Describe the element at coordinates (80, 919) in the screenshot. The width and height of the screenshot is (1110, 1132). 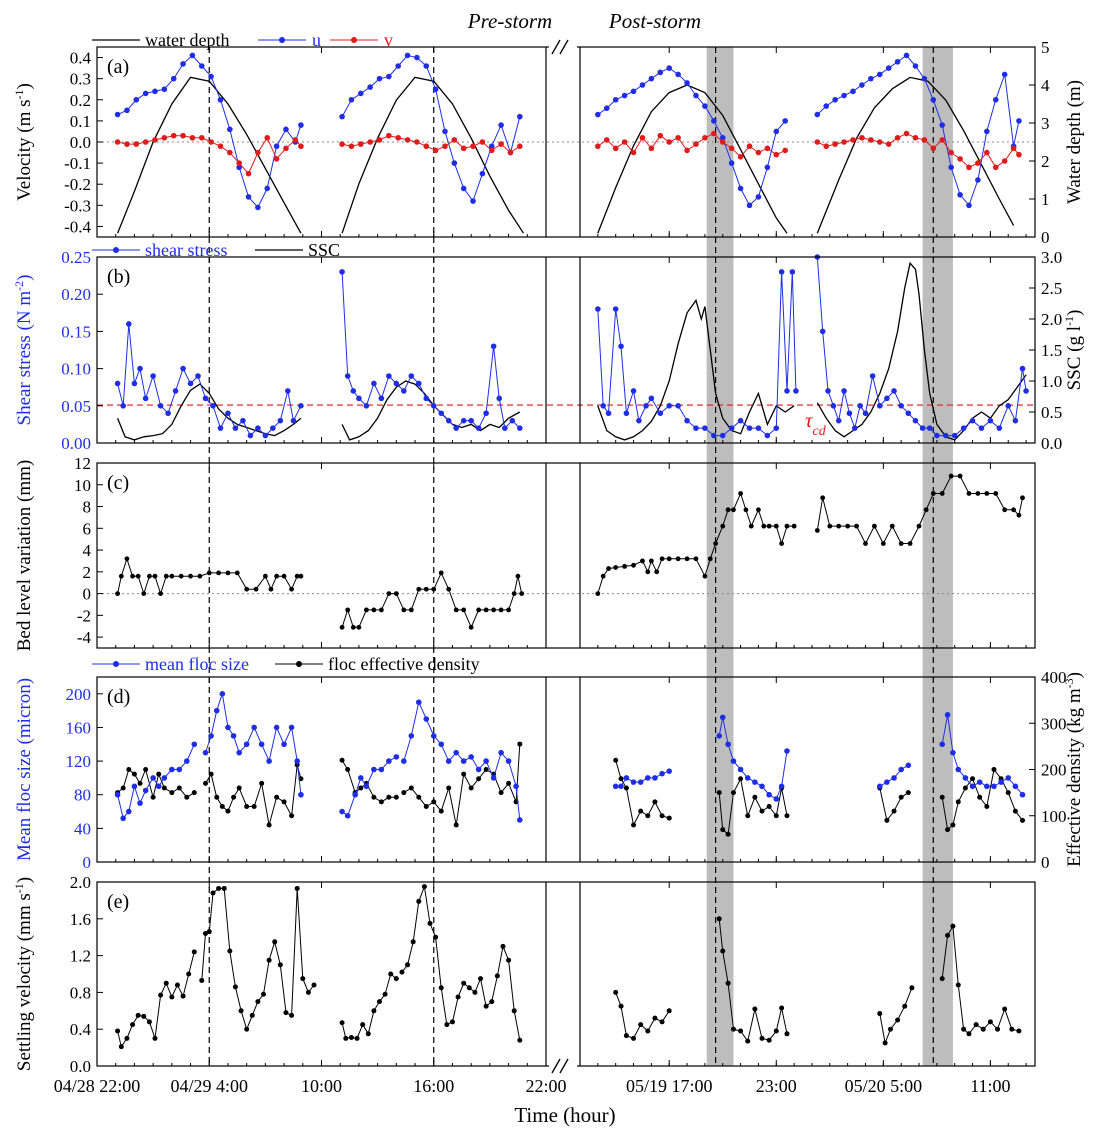
I see `settling-axis-tick-label: 1.6` at that location.